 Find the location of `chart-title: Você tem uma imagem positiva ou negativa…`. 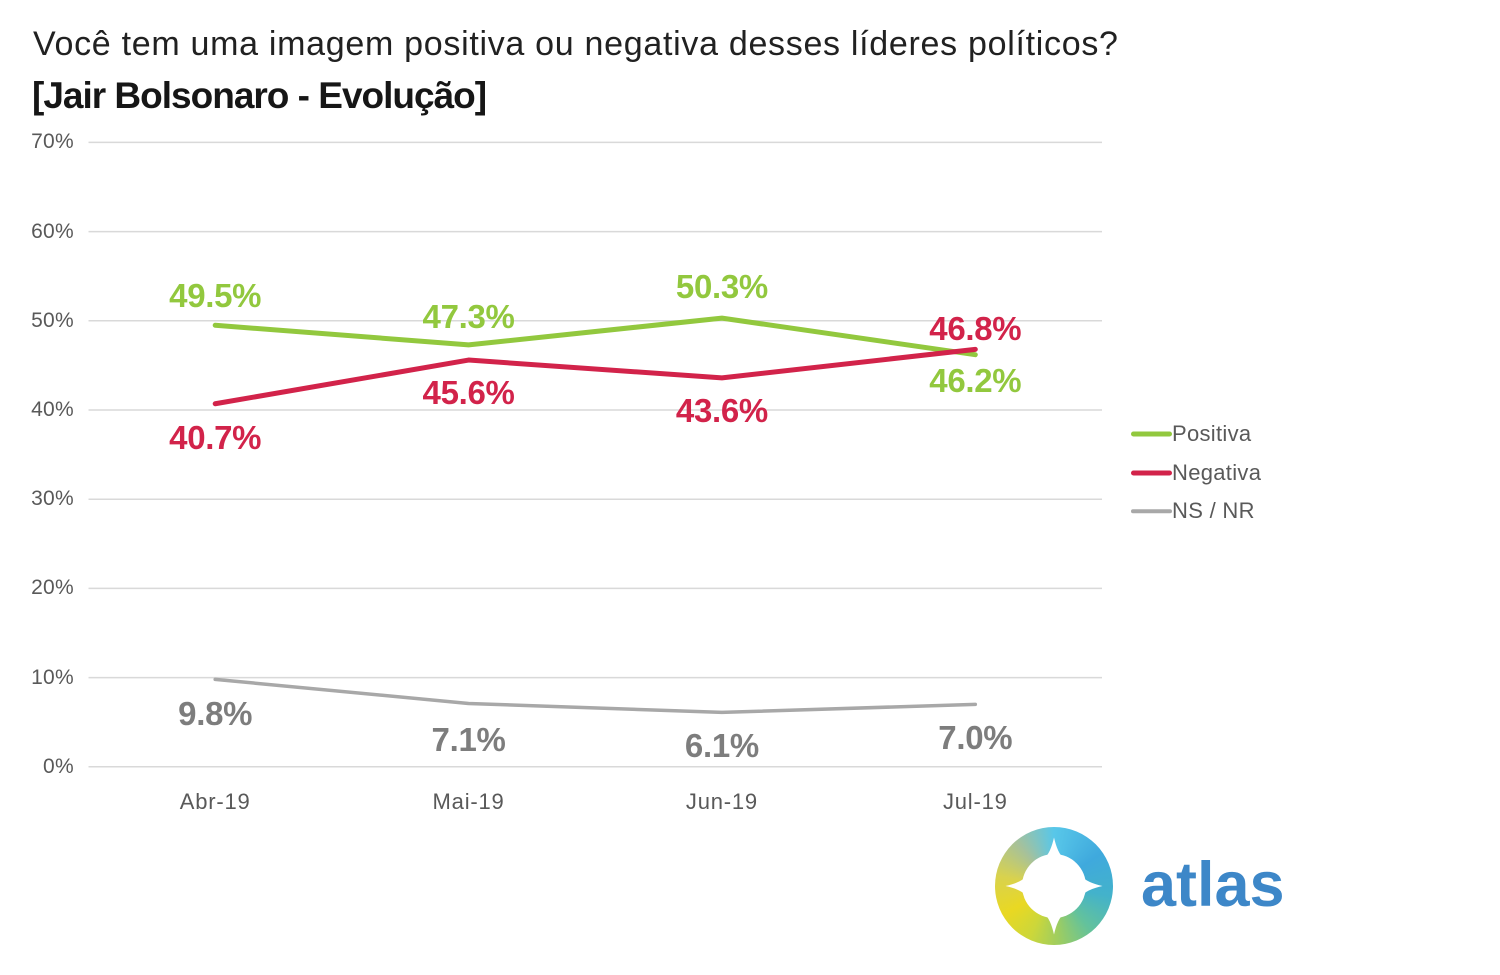

chart-title: Você tem uma imagem positiva ou negativa… is located at coordinates (576, 44).